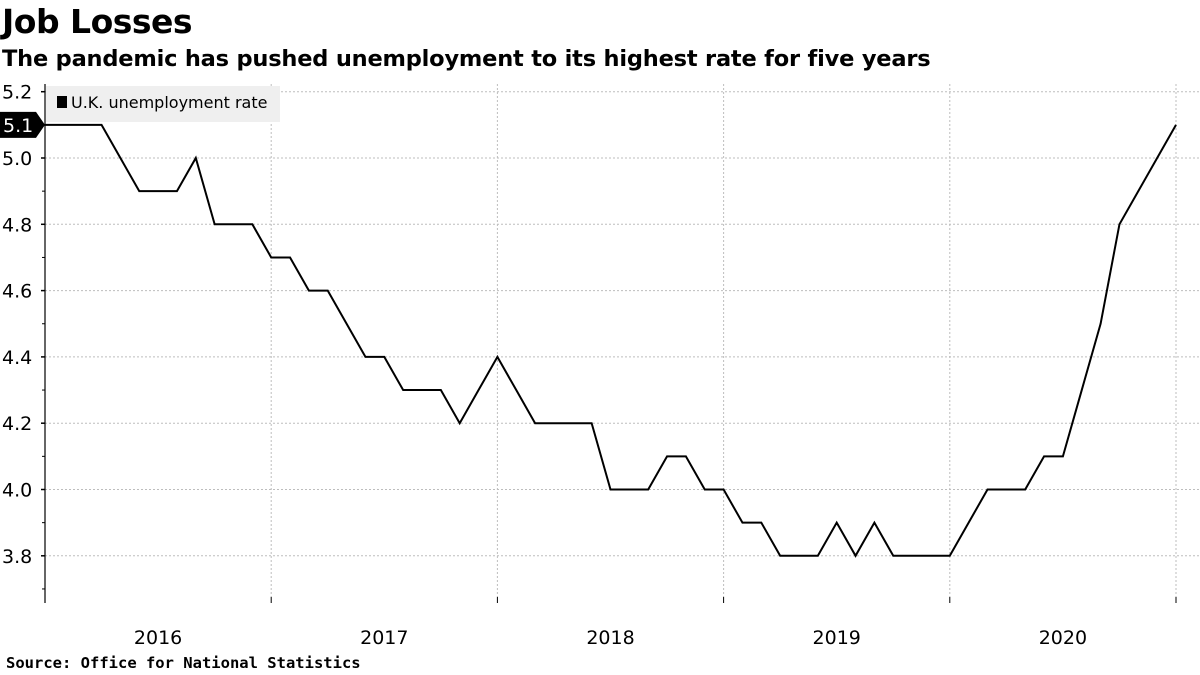 This screenshot has height=675, width=1200. I want to click on y-tick-label: 5.0, so click(17, 159).